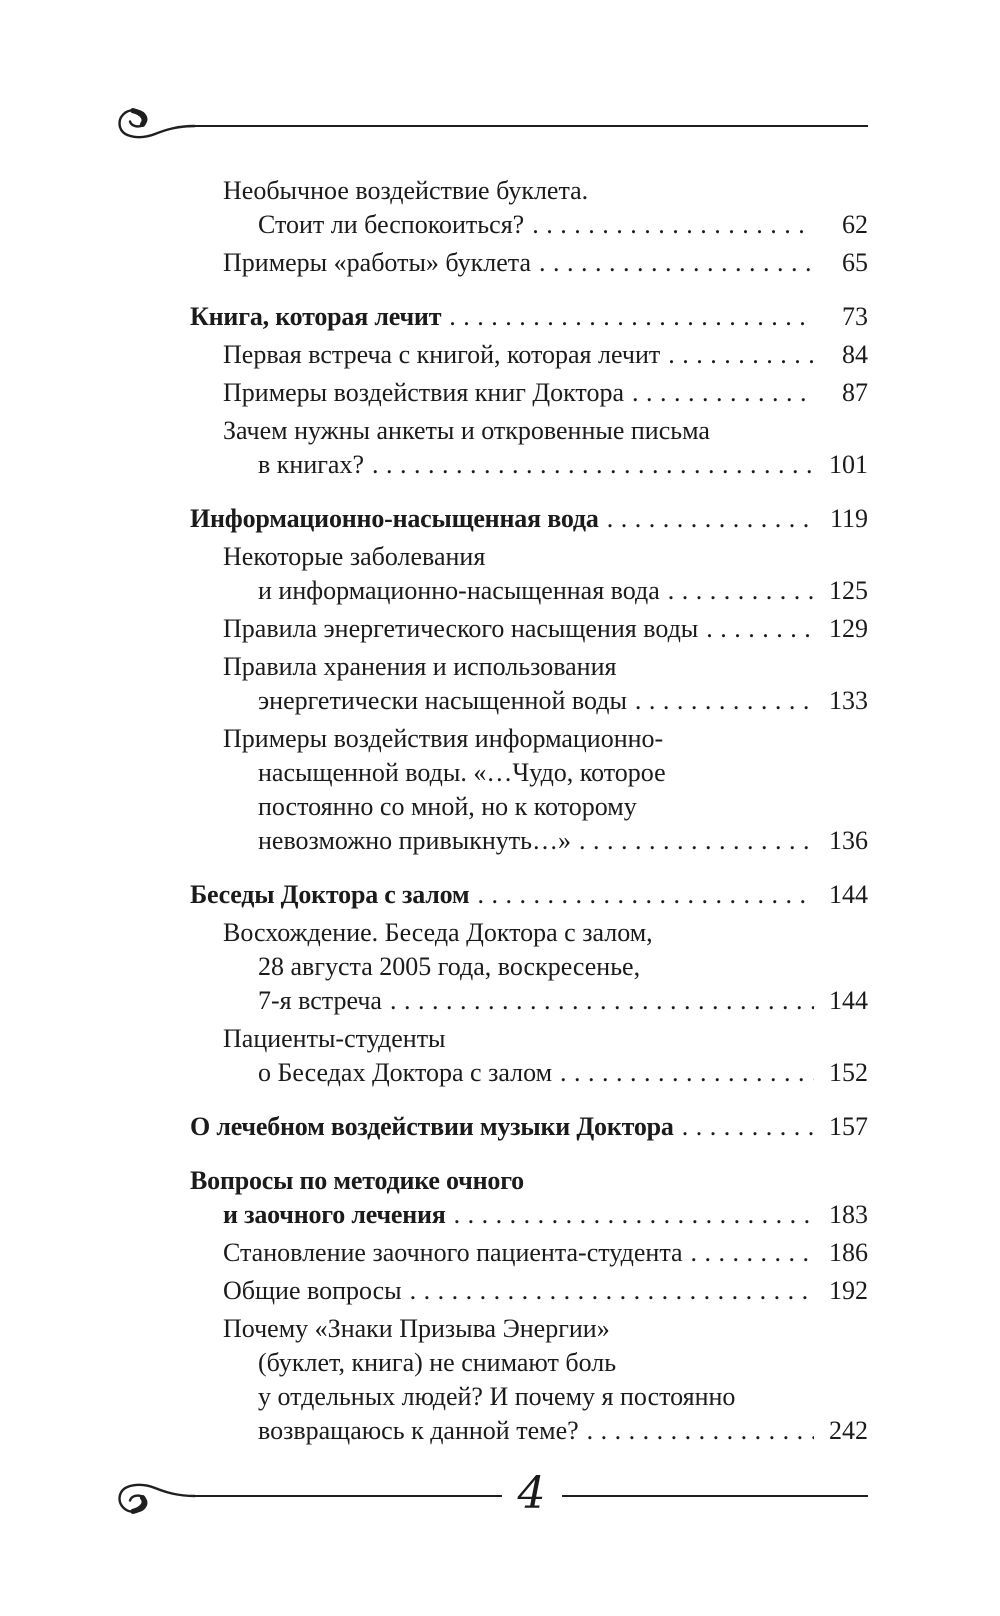 This screenshot has height=1616, width=1000. I want to click on toc-entry: Первая встреча с книгой, которая лечит 84, so click(529, 355).